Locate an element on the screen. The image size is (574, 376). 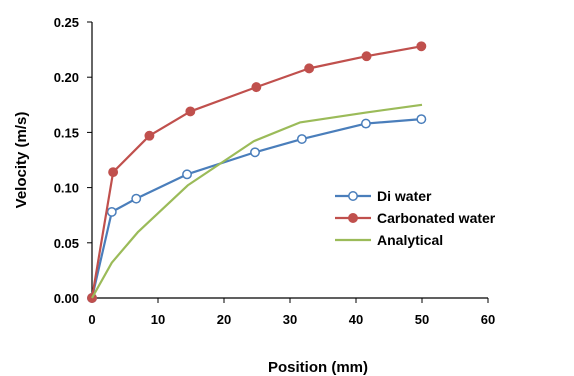
legend-label: Analytical is located at coordinates (410, 240).